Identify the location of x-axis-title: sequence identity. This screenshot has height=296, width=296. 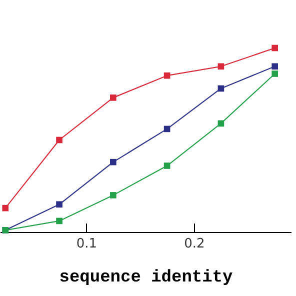
(146, 278).